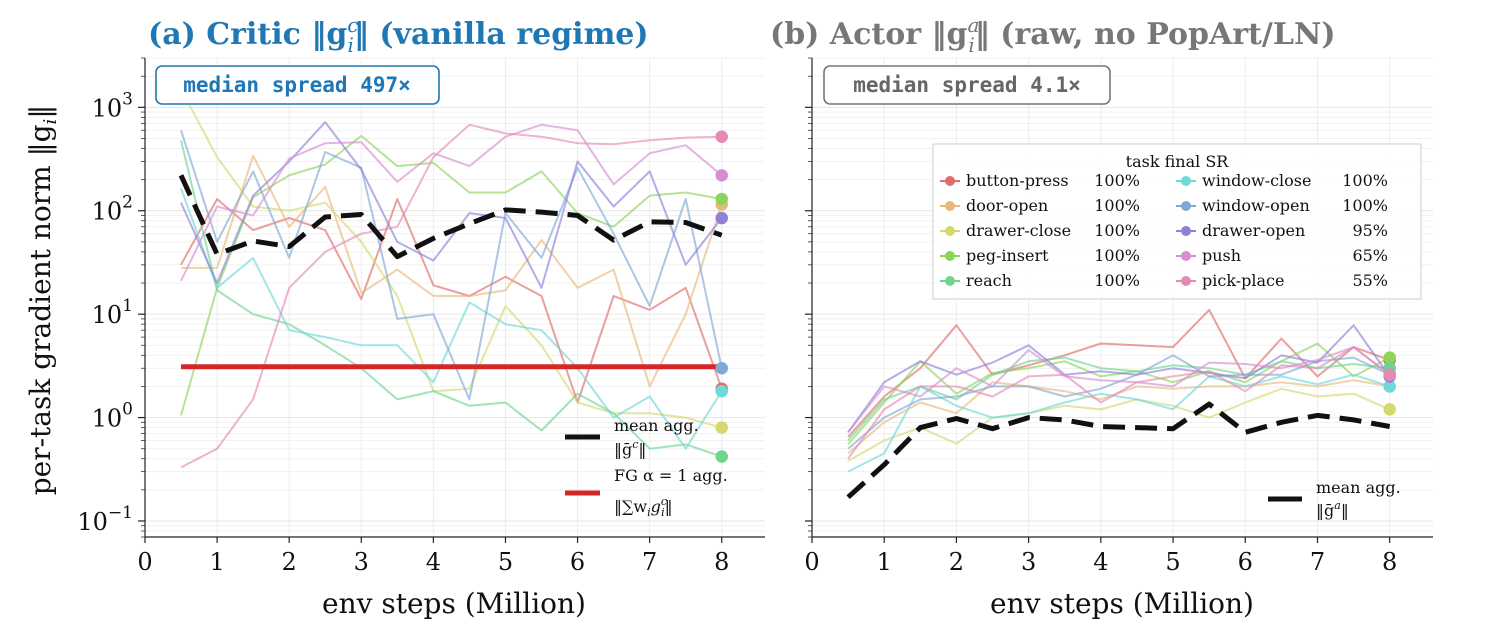 The height and width of the screenshot is (639, 1495). Describe the element at coordinates (289, 562) in the screenshot. I see `critic-x-tick-label: 2` at that location.